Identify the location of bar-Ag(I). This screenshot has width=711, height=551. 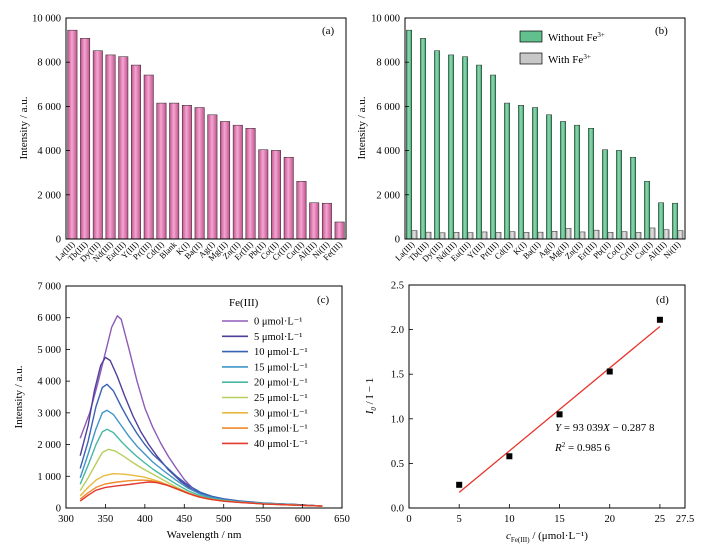
(212, 177).